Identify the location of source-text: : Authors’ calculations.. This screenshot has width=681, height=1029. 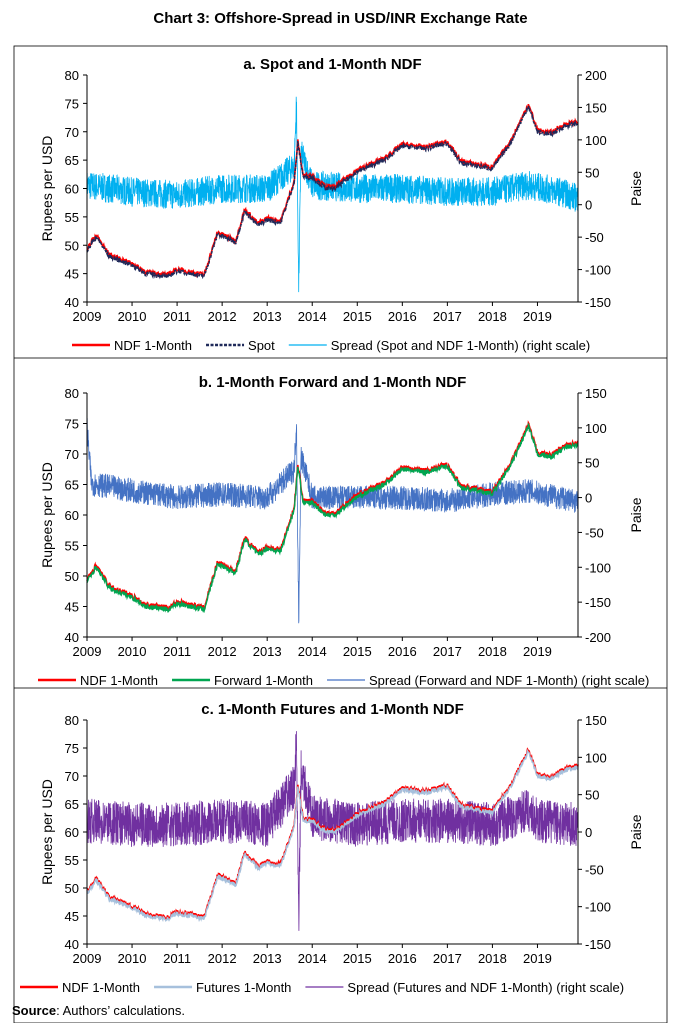
(120, 1010).